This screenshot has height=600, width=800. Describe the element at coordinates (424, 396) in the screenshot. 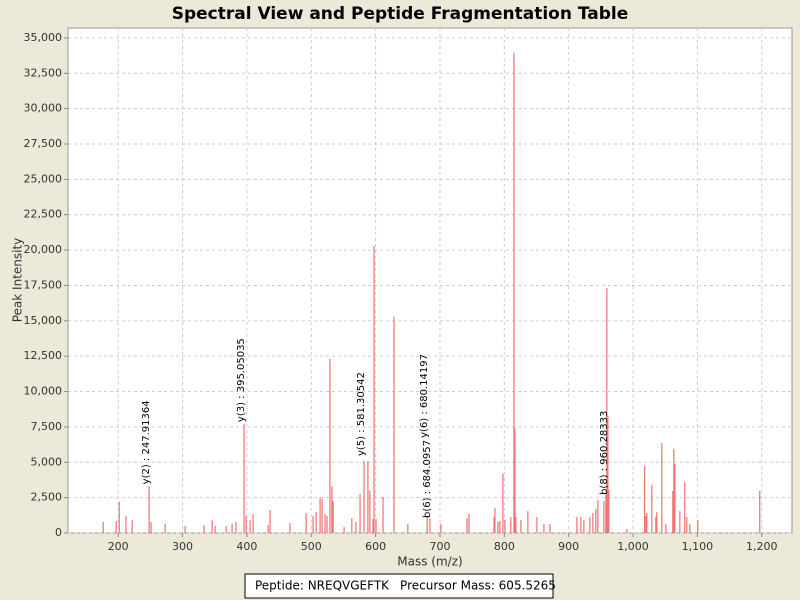

I see `peak-annotation: y(6) : 680.14197` at that location.